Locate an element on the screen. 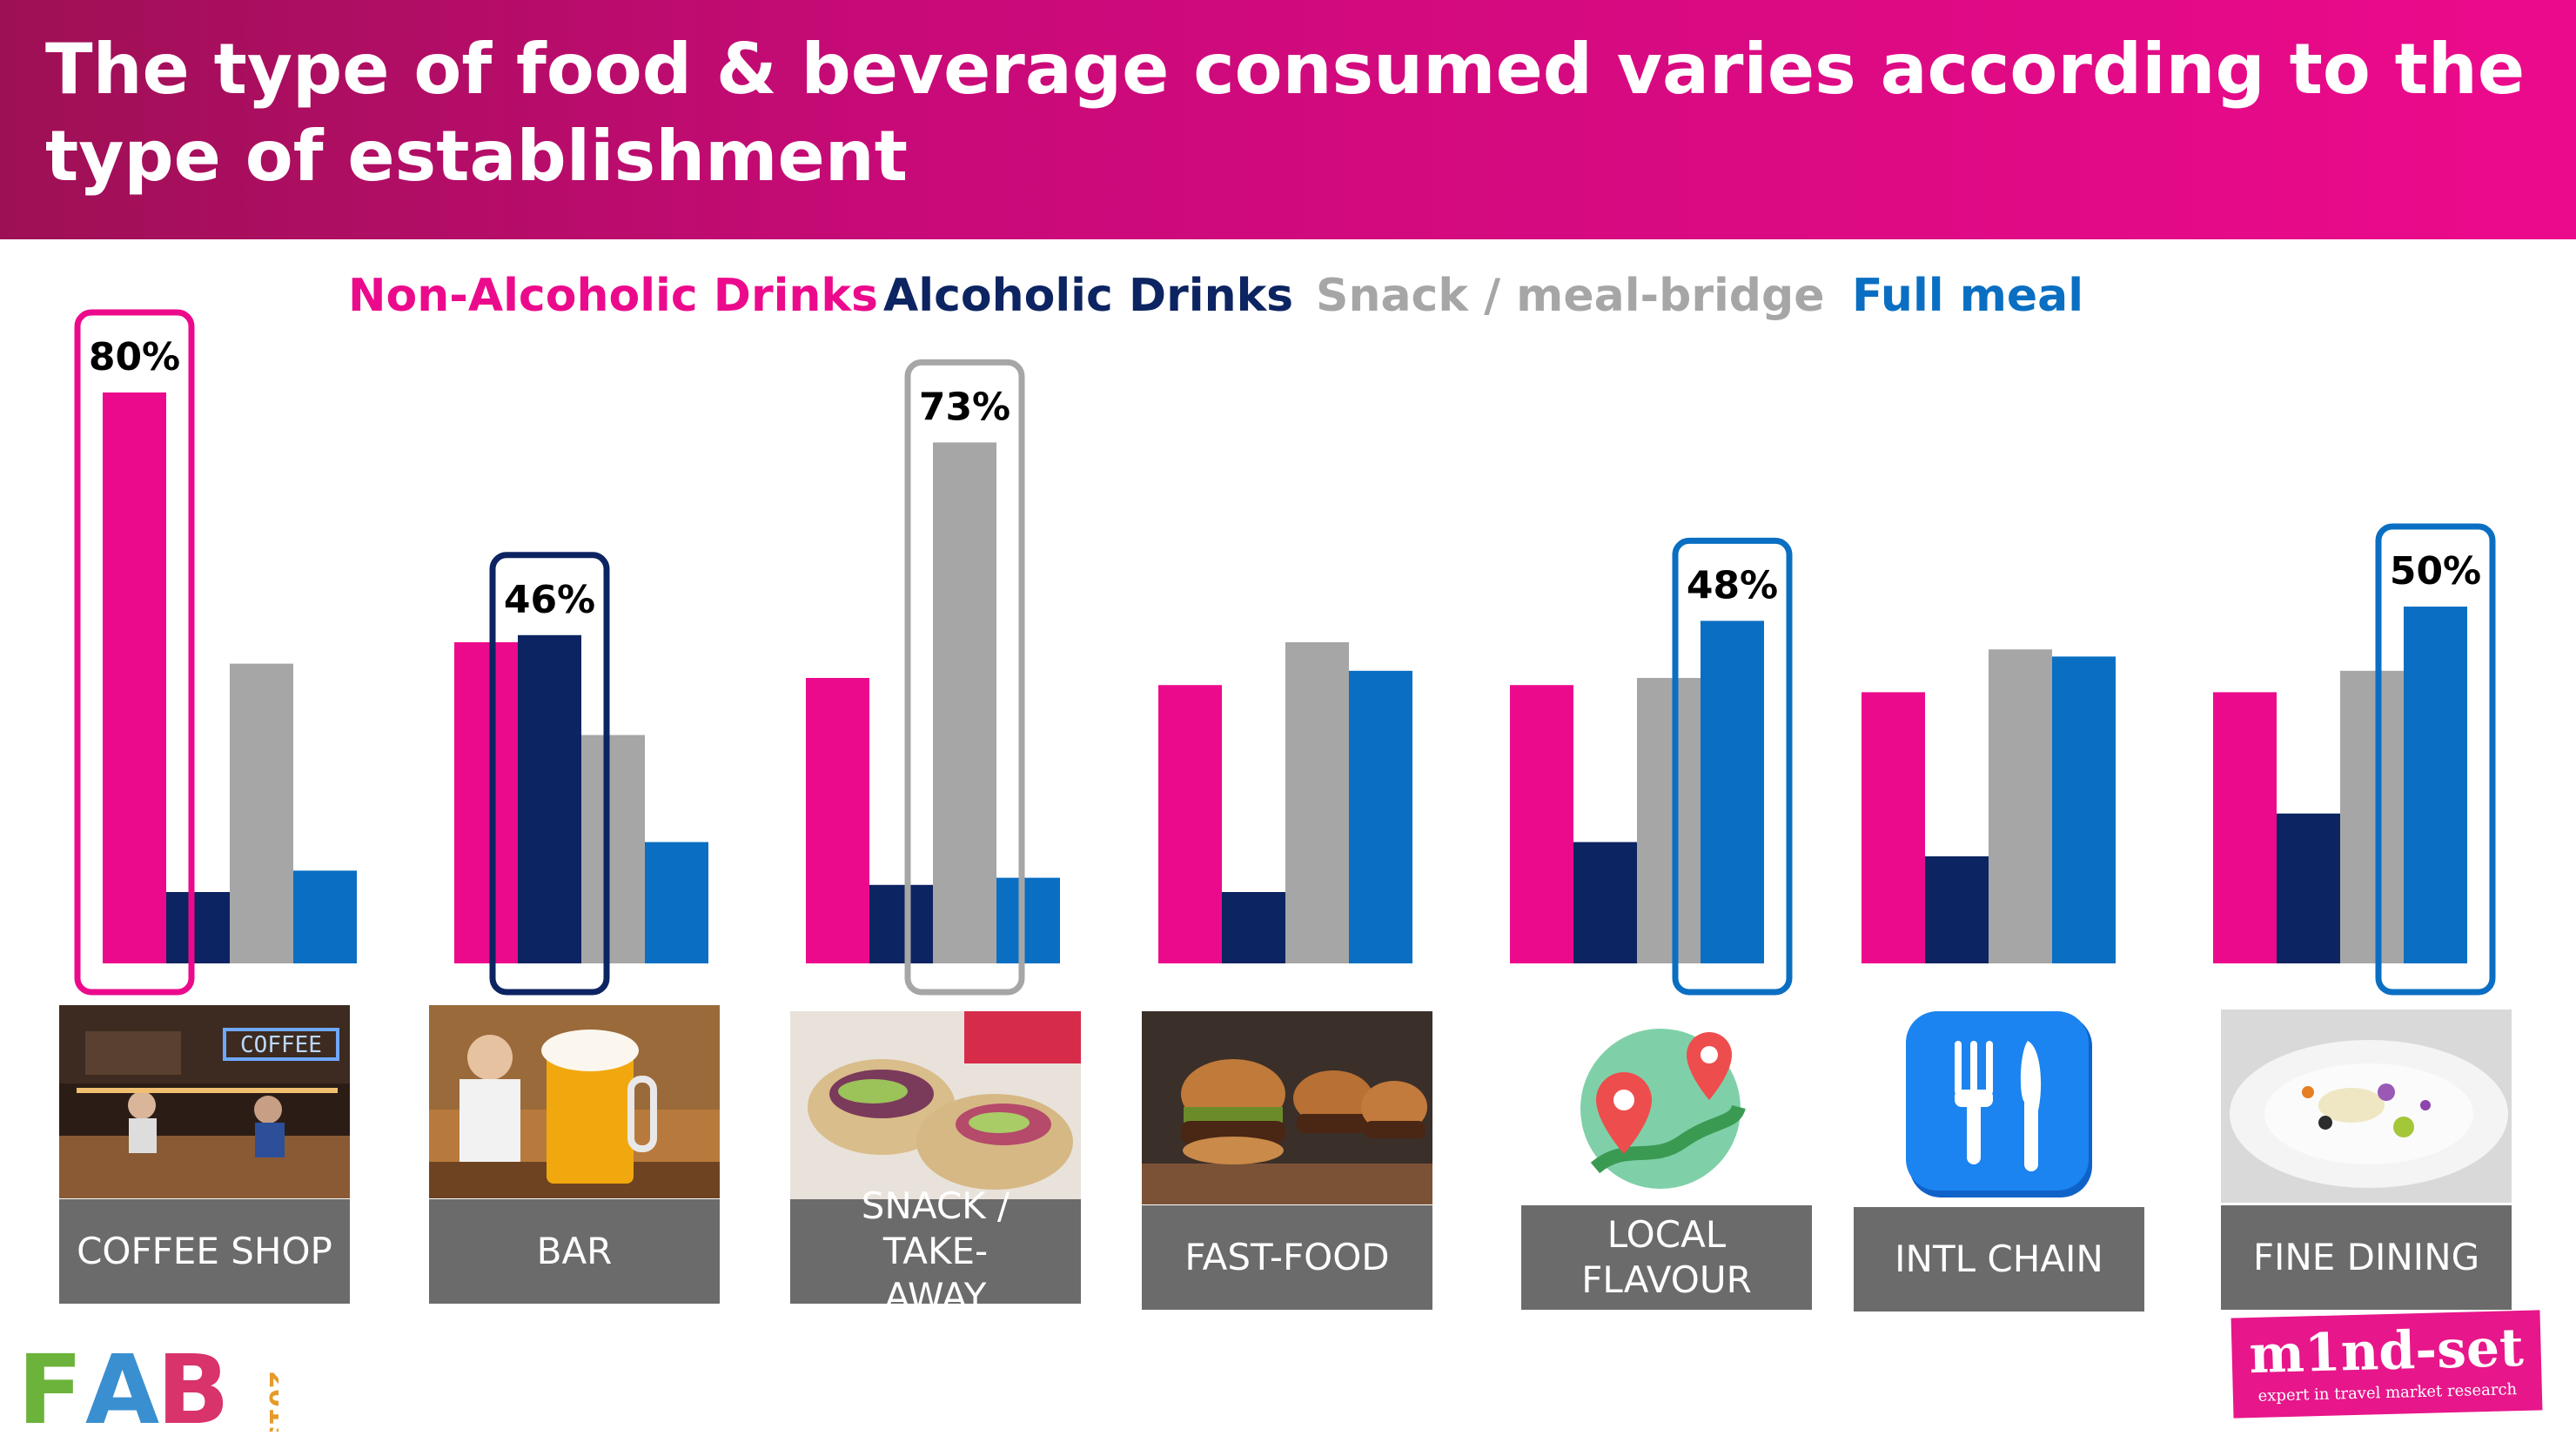 The height and width of the screenshot is (1449, 2576). highlight-box-fine-dining is located at coordinates (2436, 759).